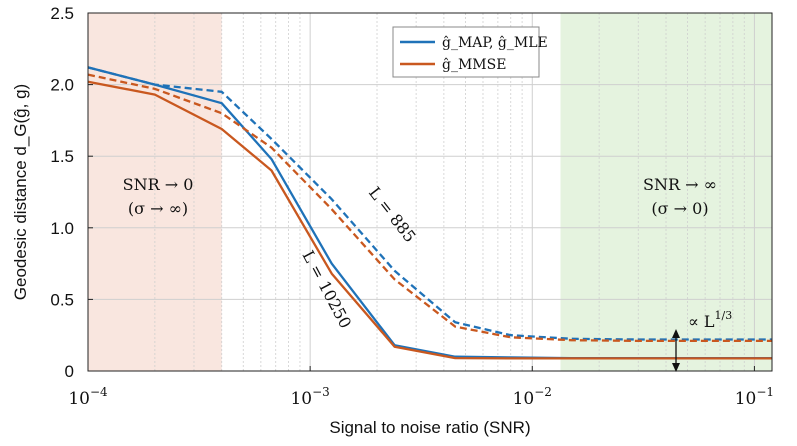  I want to click on scaling-label-base: ∝ L, so click(701, 321).